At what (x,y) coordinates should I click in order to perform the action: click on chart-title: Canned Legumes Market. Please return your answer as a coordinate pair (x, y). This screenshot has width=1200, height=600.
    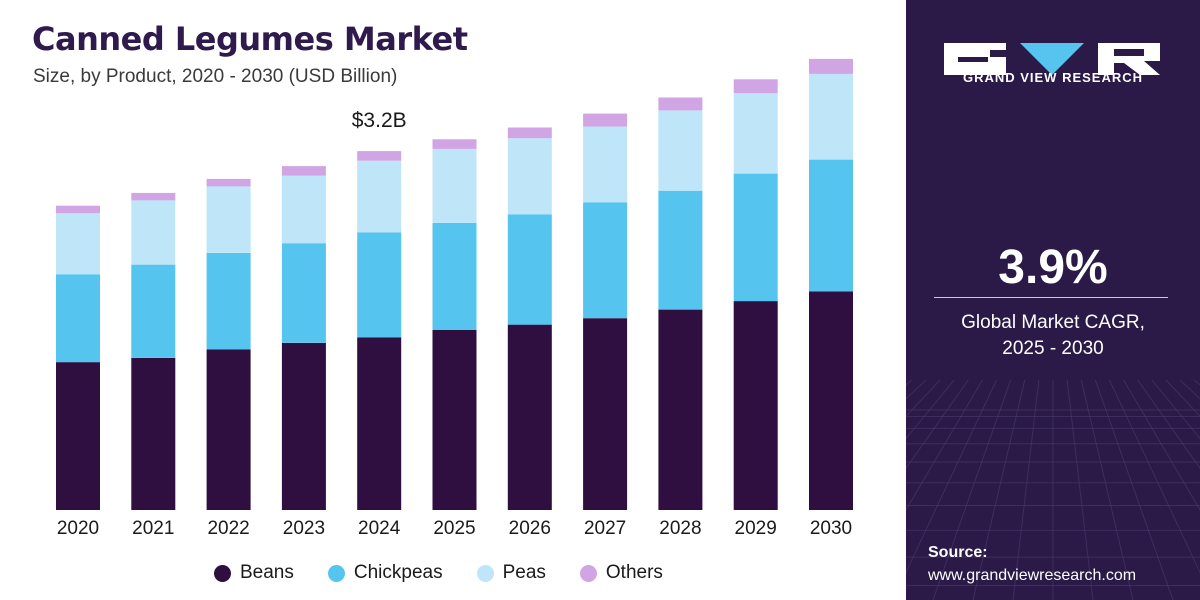
    Looking at the image, I should click on (250, 39).